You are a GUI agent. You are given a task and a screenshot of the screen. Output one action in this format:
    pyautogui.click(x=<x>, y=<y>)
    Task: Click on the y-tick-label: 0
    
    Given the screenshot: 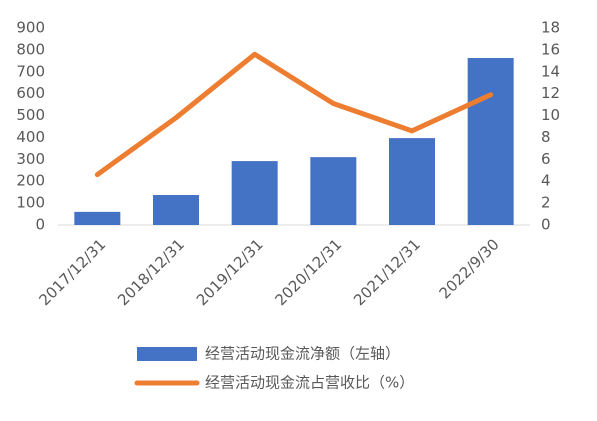 What is the action you would take?
    pyautogui.click(x=40, y=225)
    